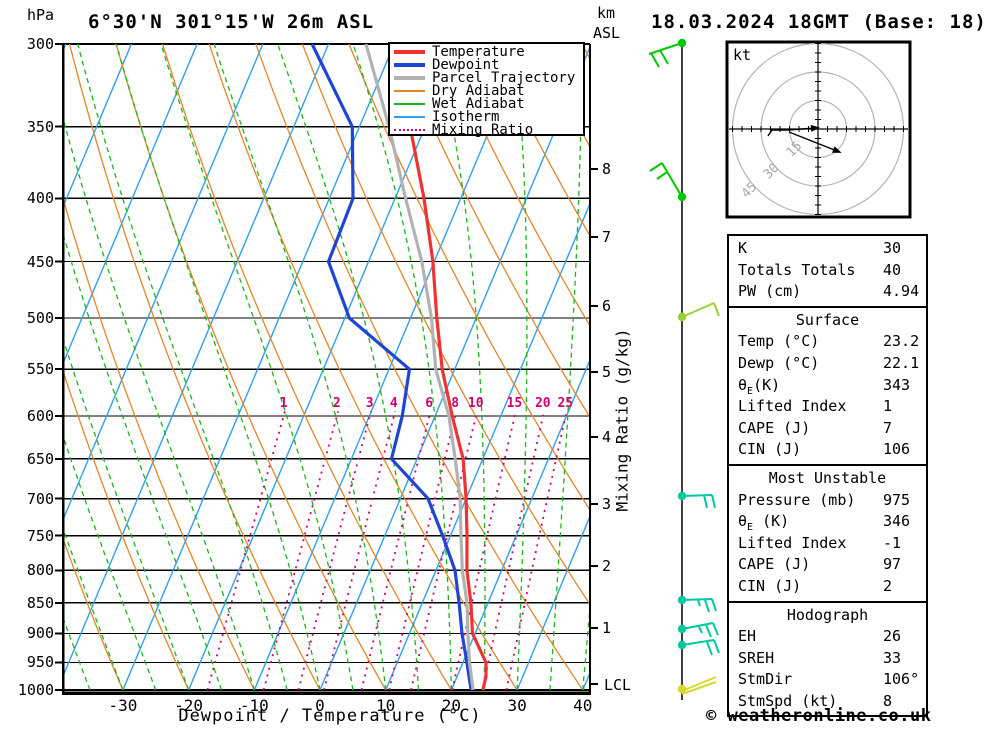 This screenshot has height=733, width=1000. I want to click on stats-row-value: 2, so click(888, 585).